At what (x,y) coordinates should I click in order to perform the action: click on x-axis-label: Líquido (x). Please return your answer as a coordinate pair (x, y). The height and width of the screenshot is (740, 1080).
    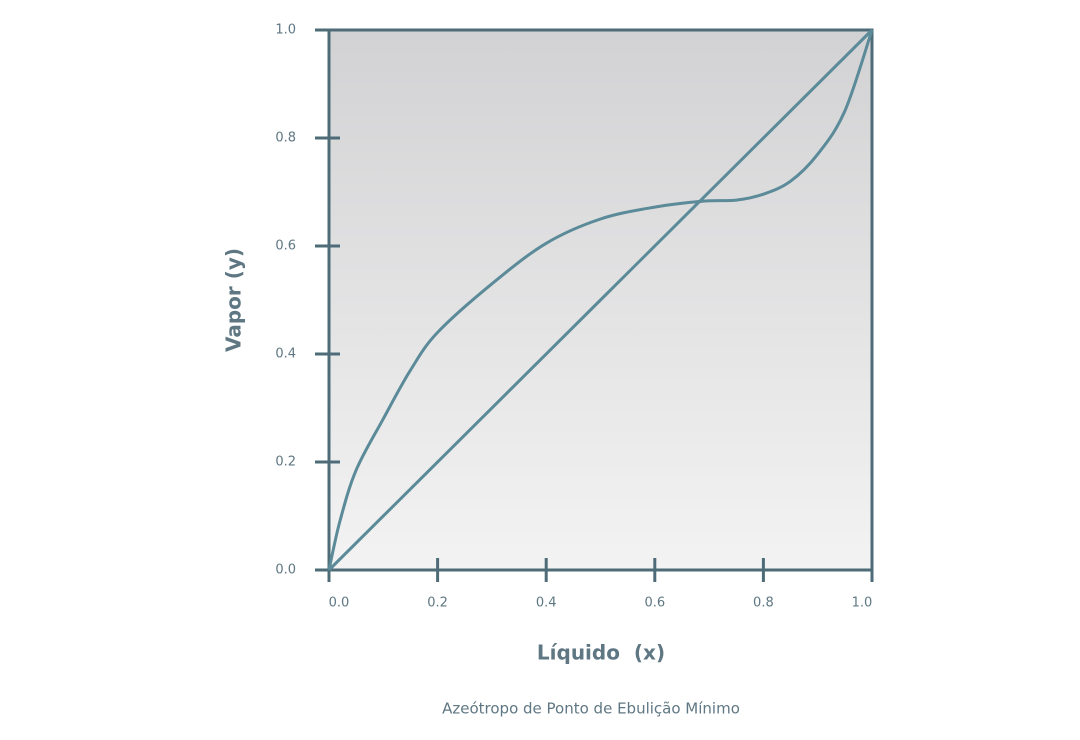
    Looking at the image, I should click on (601, 653).